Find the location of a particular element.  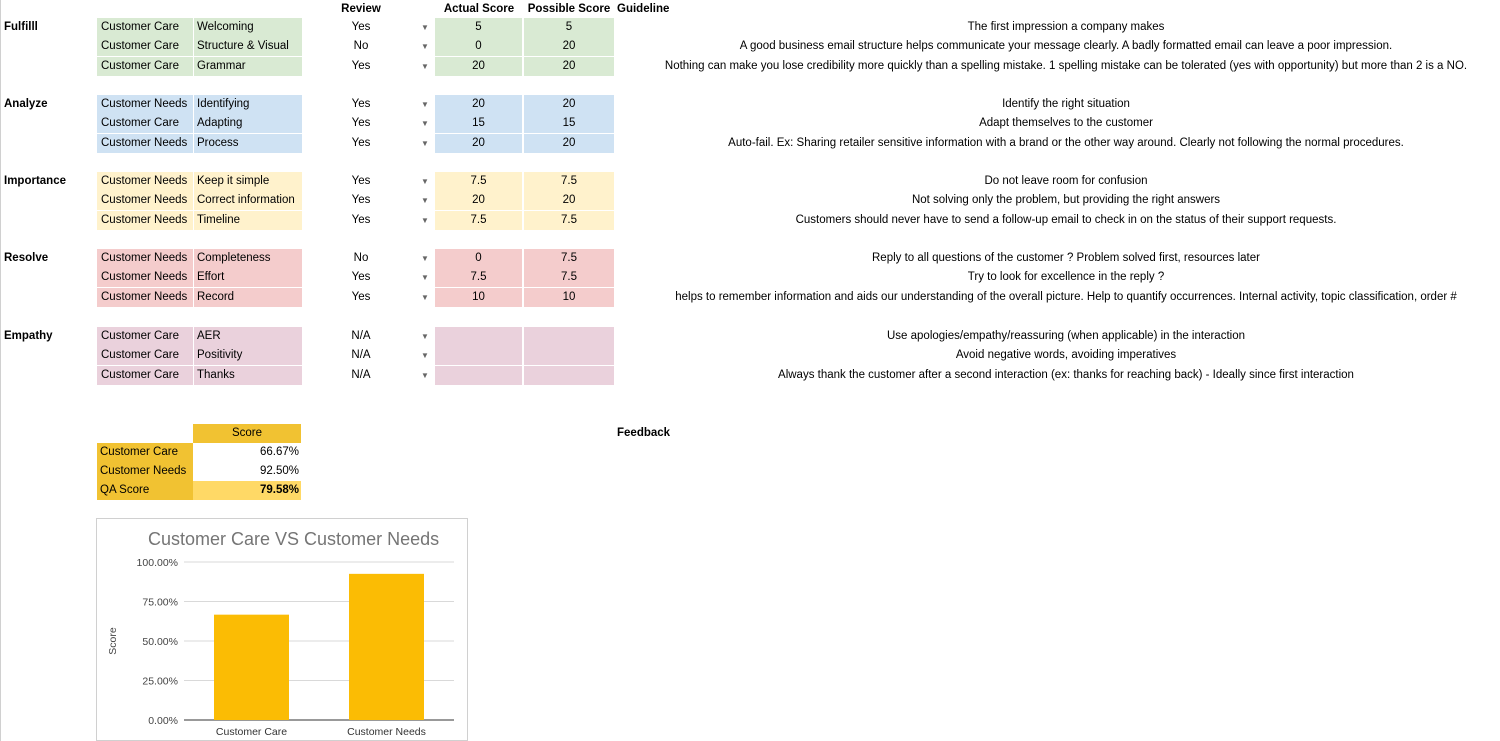

criterion-cell: Keep it simple is located at coordinates (248, 181).